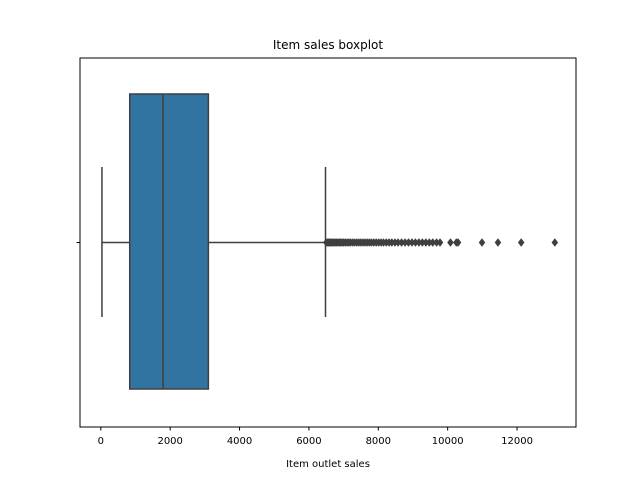  I want to click on x-axis: 0 2000 4000 6000 8000 10000 12000, so click(315, 437).